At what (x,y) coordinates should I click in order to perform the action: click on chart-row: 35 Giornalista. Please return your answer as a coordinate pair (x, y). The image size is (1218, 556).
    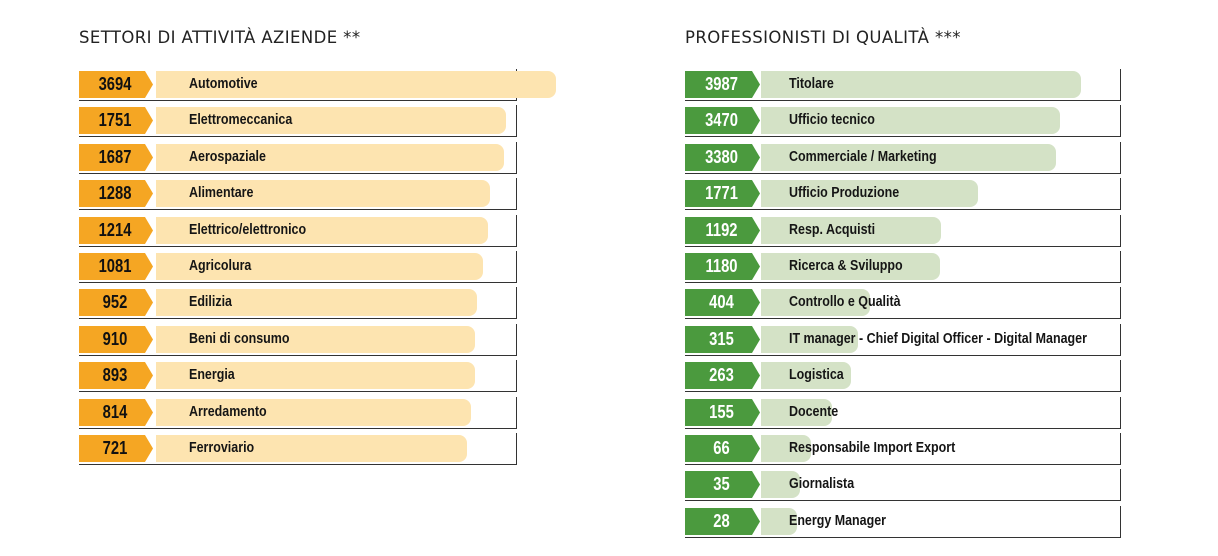
    Looking at the image, I should click on (903, 485).